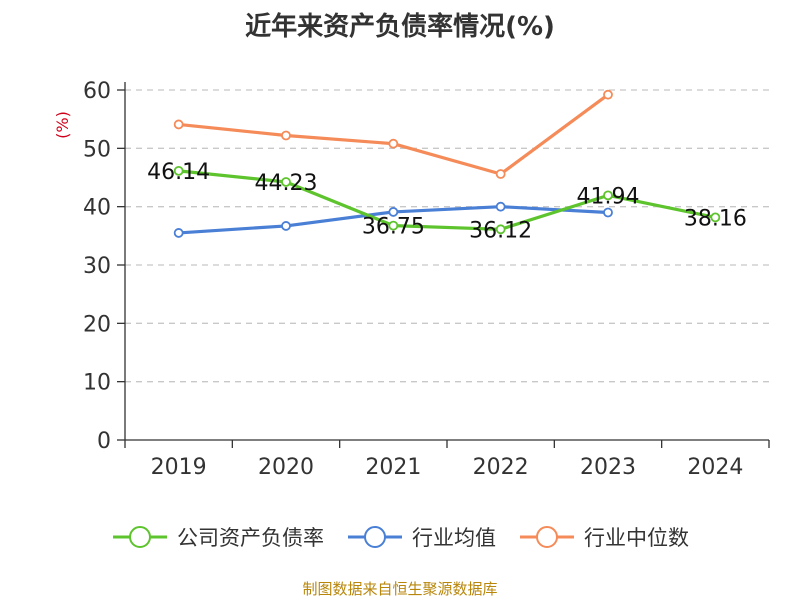 The height and width of the screenshot is (600, 800). I want to click on y-axis-label: (%), so click(62, 125).